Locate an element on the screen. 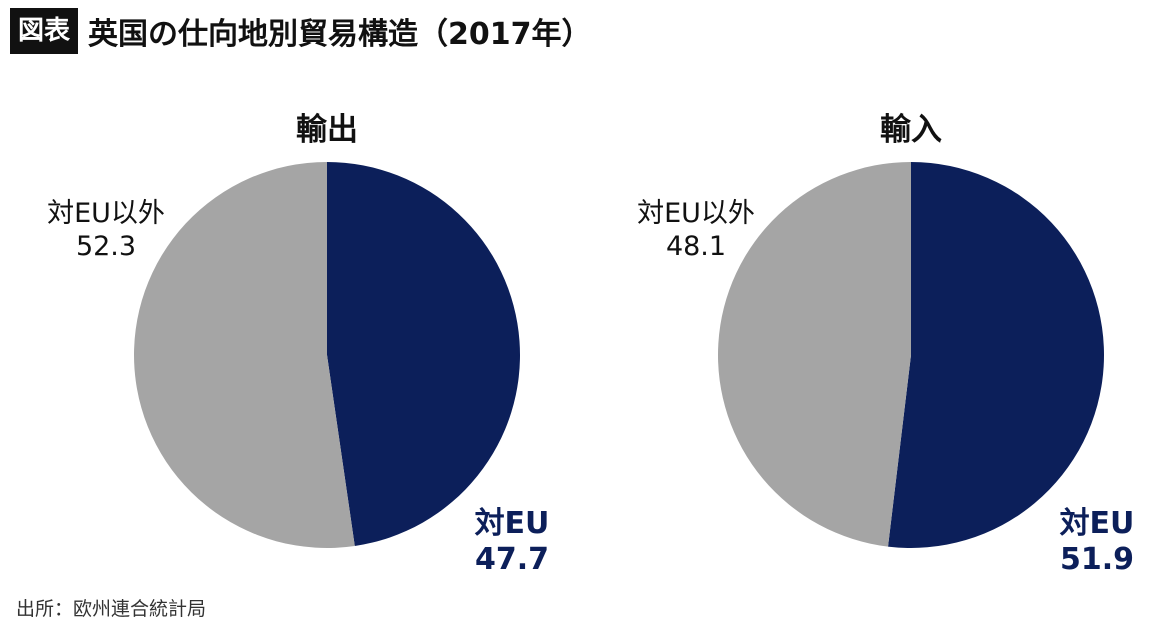  pie-title: 輸入 is located at coordinates (911, 130).